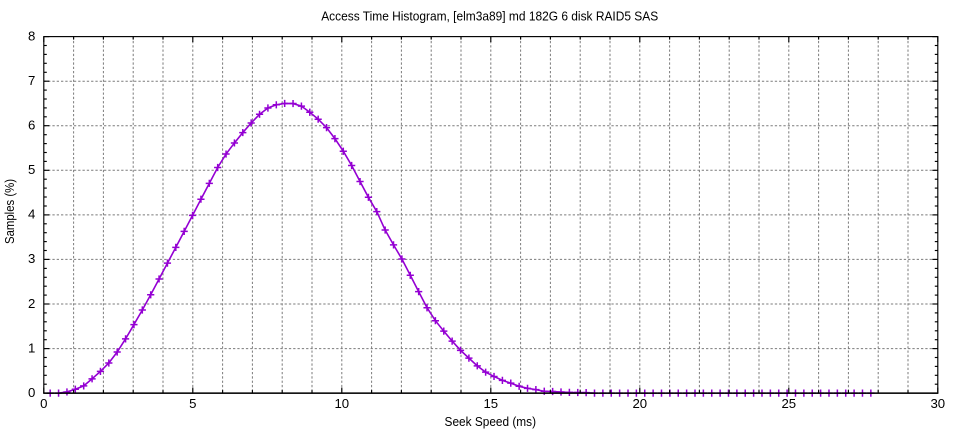 Image resolution: width=960 pixels, height=432 pixels. What do you see at coordinates (31, 35) in the screenshot?
I see `svg-text: 8` at bounding box center [31, 35].